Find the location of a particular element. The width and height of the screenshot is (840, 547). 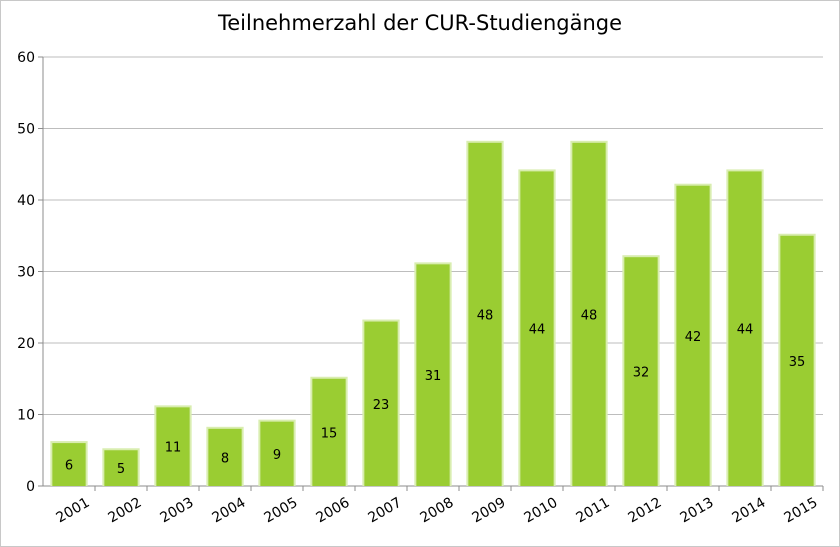

data-label: 8 is located at coordinates (225, 458).